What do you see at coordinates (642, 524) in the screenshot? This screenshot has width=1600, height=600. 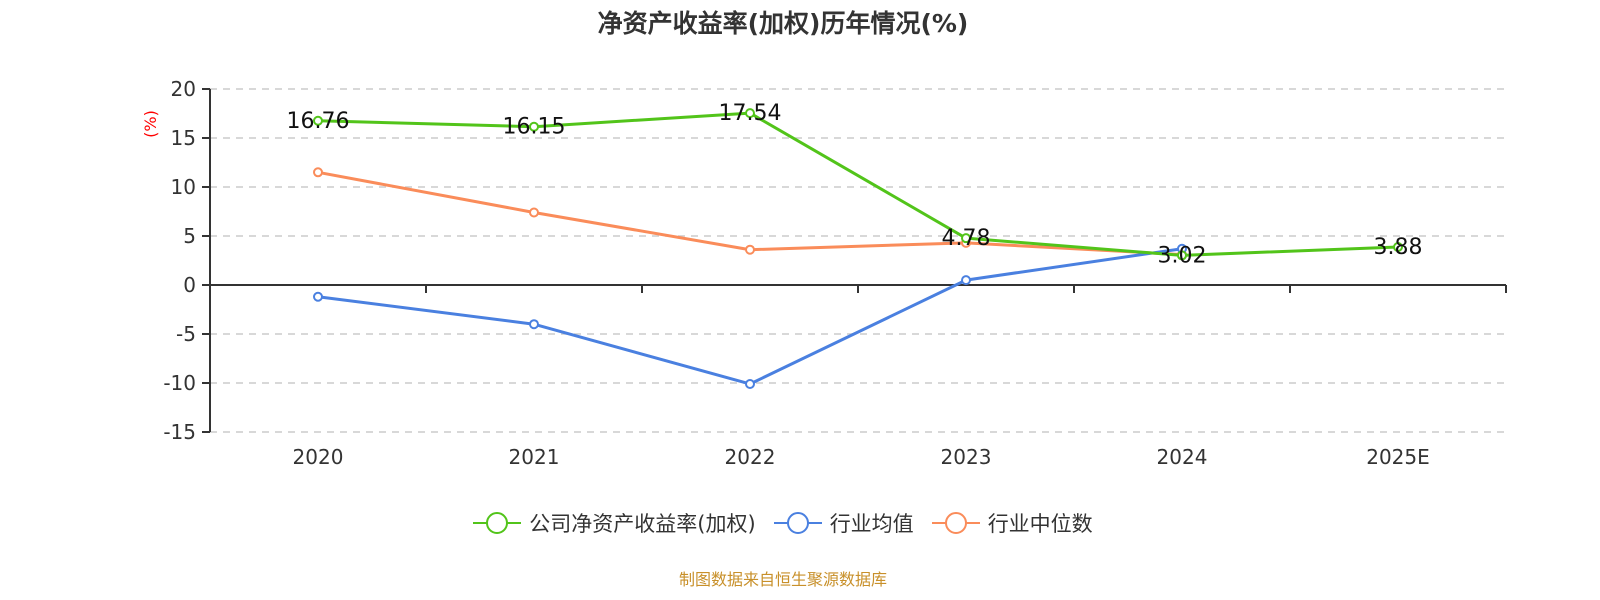 I see `legend-label: 公司净资产收益率(加权)` at bounding box center [642, 524].